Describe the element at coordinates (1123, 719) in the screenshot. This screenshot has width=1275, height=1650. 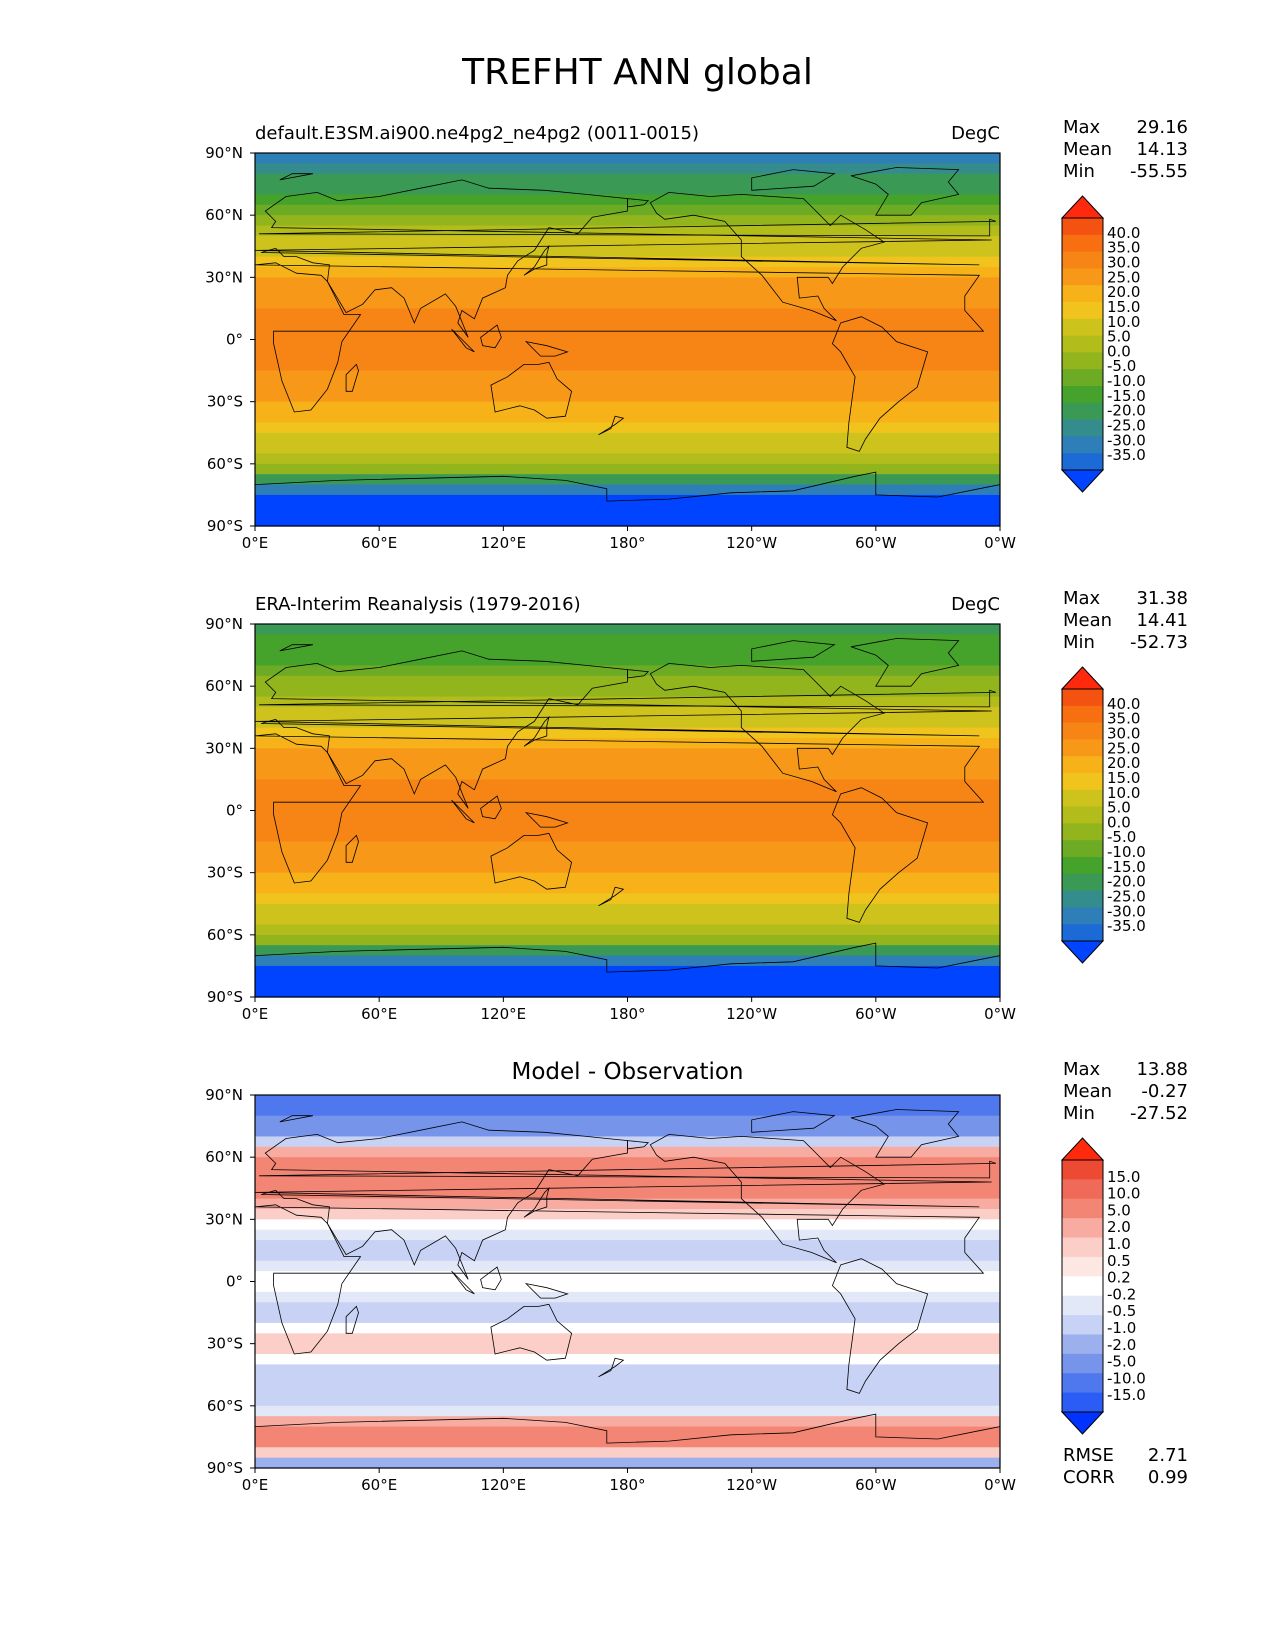
I see `colorbar-tick-label: 35.0` at that location.